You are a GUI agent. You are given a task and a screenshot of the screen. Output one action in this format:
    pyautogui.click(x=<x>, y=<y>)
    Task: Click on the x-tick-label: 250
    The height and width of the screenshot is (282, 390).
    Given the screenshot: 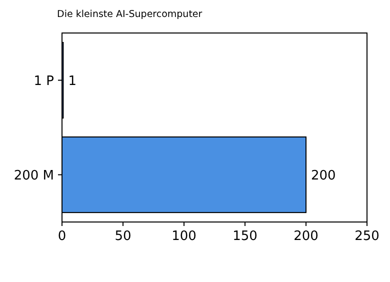 What is the action you would take?
    pyautogui.click(x=367, y=236)
    